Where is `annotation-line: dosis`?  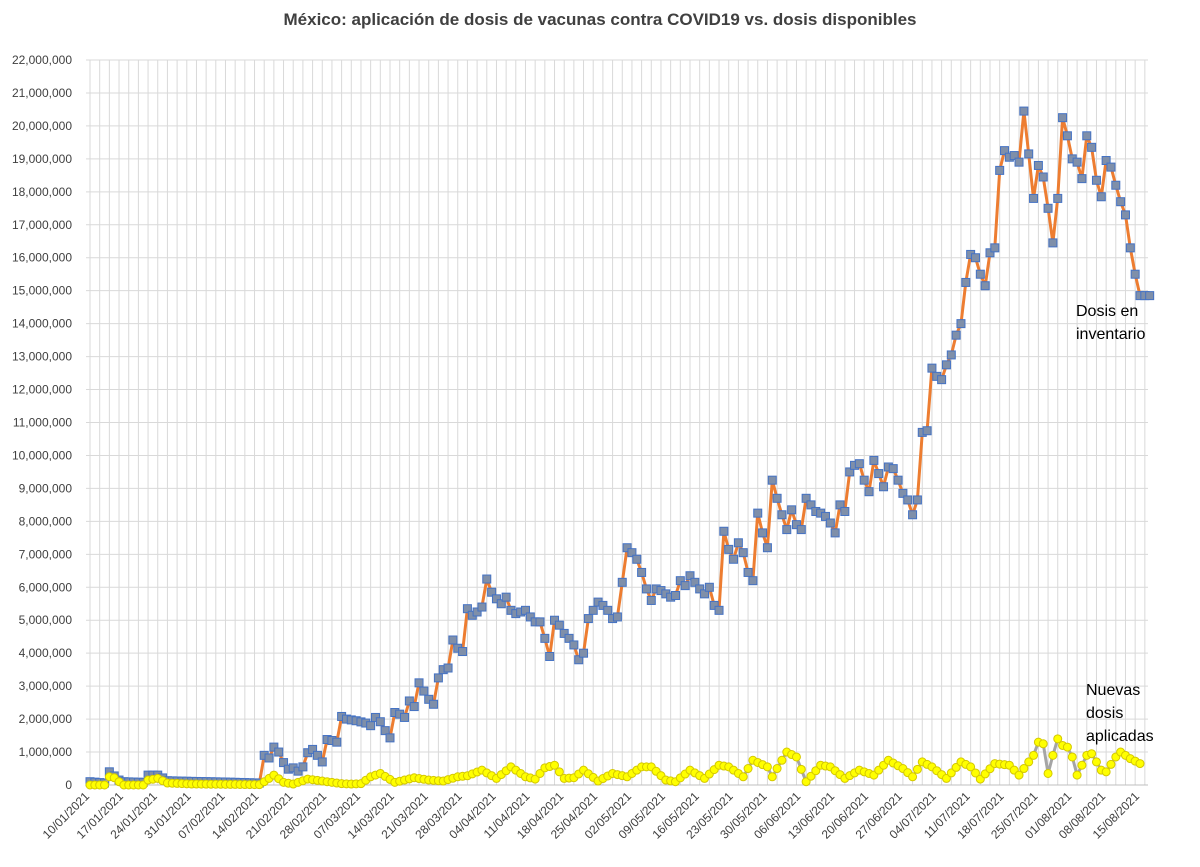 annotation-line: dosis is located at coordinates (1105, 713).